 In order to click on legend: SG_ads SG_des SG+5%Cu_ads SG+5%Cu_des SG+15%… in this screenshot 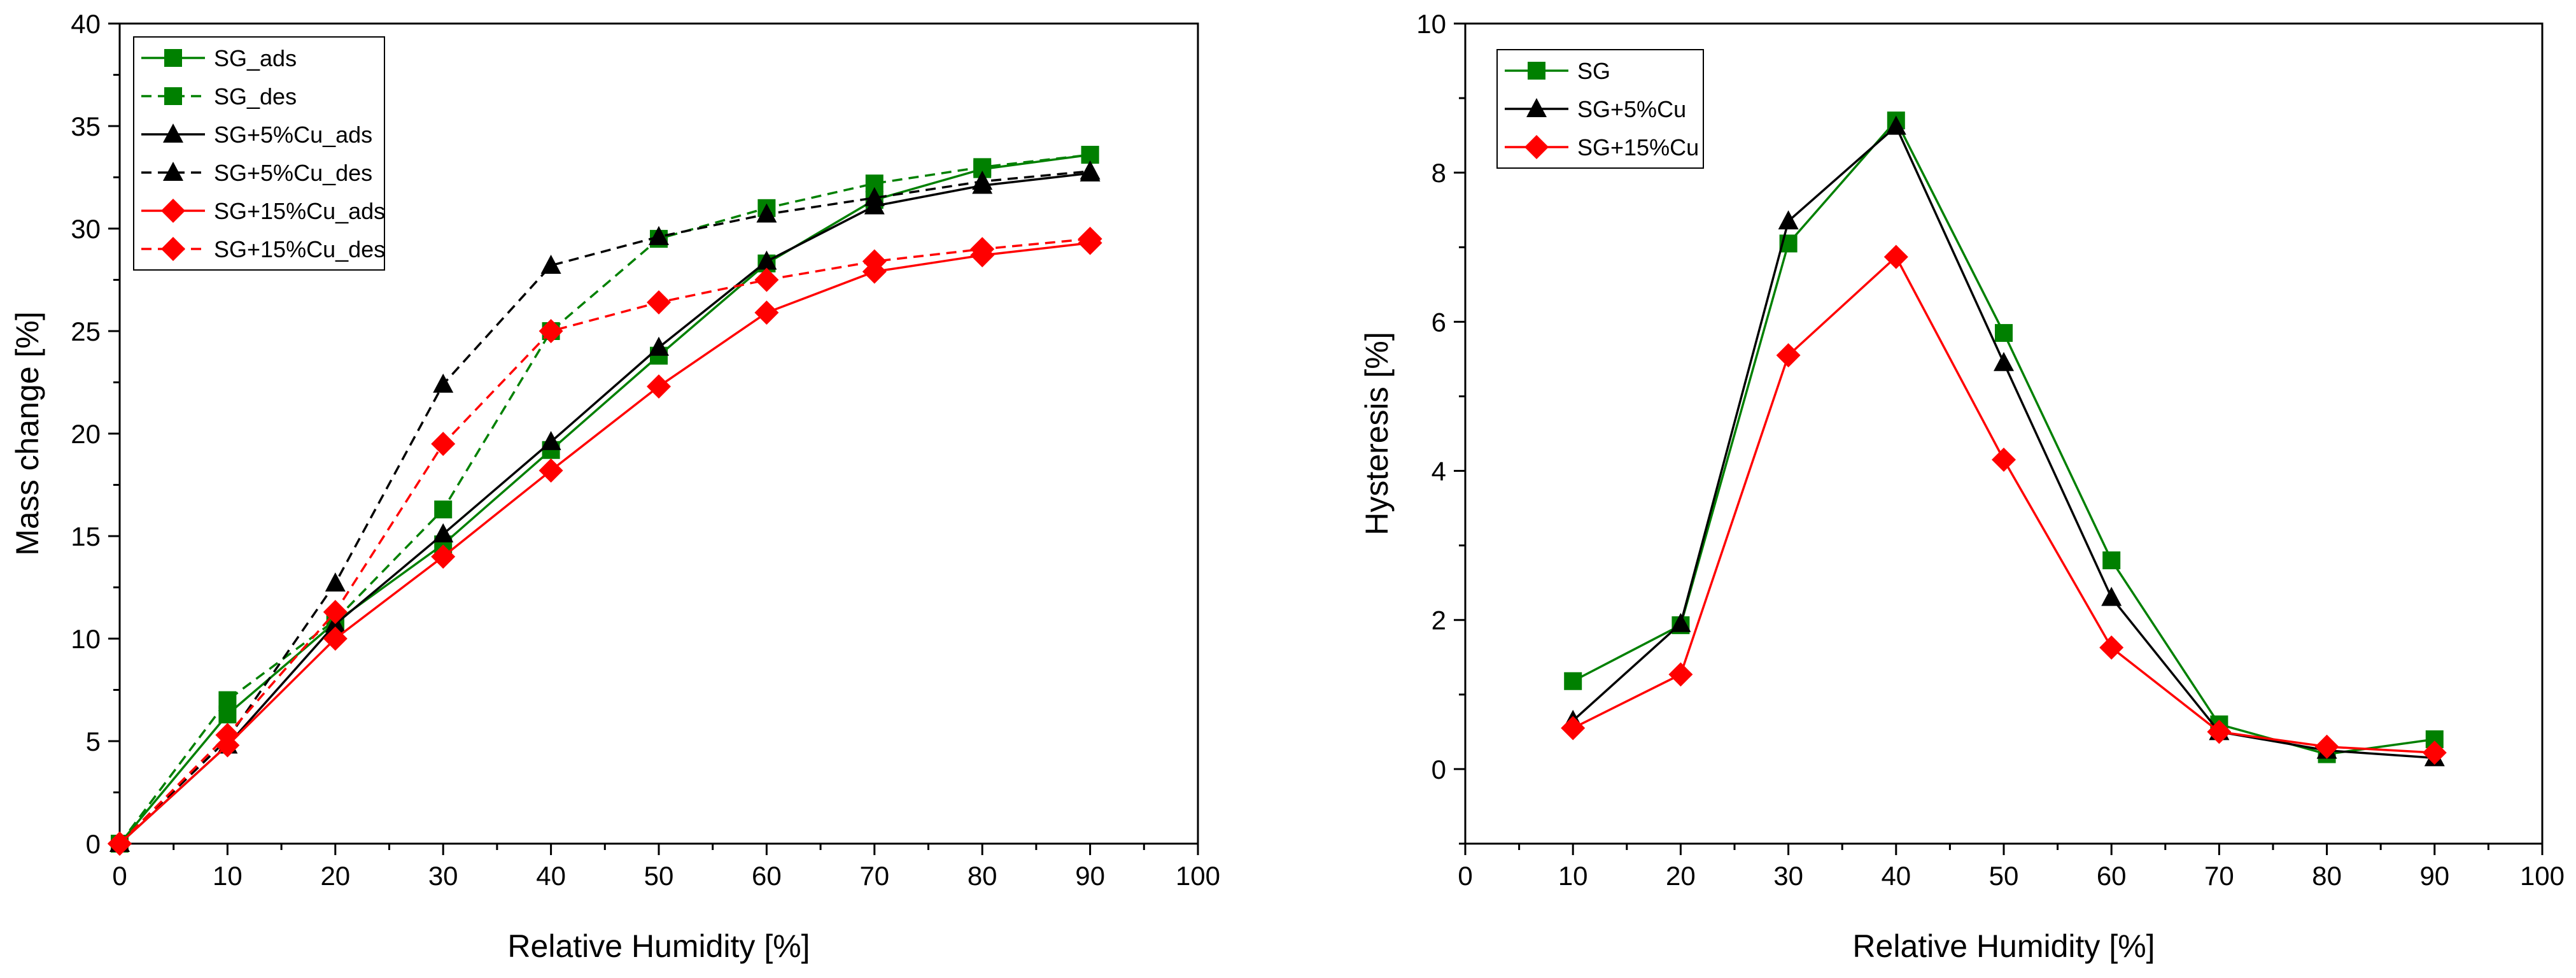, I will do `click(259, 153)`.